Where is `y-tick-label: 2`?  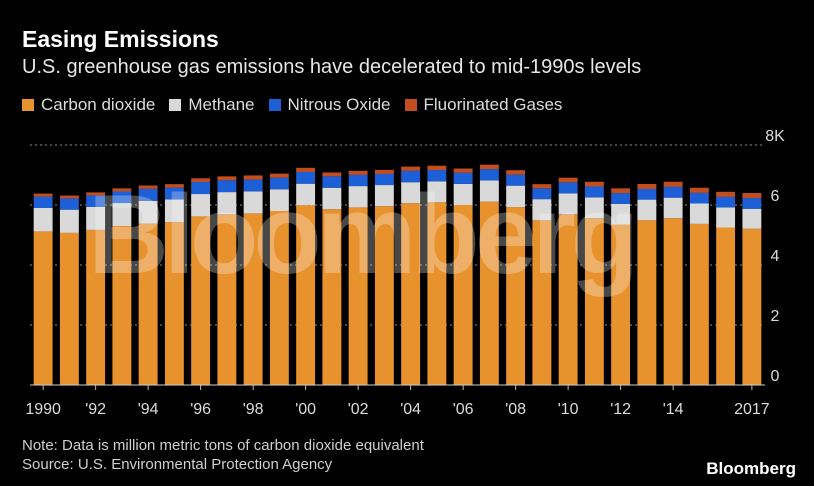
y-tick-label: 2 is located at coordinates (775, 316).